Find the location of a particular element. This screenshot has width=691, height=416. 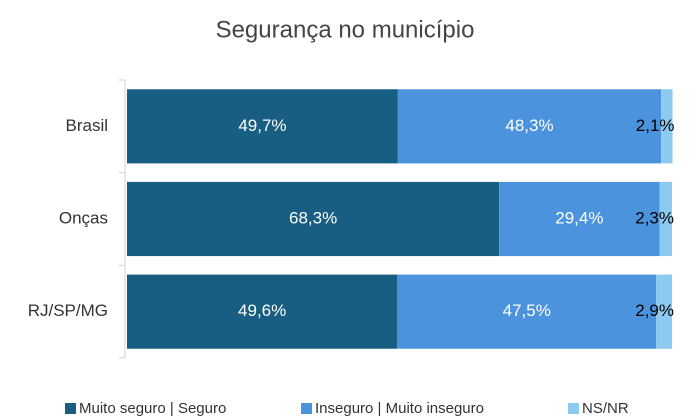

value-label: 2,9% is located at coordinates (654, 310).